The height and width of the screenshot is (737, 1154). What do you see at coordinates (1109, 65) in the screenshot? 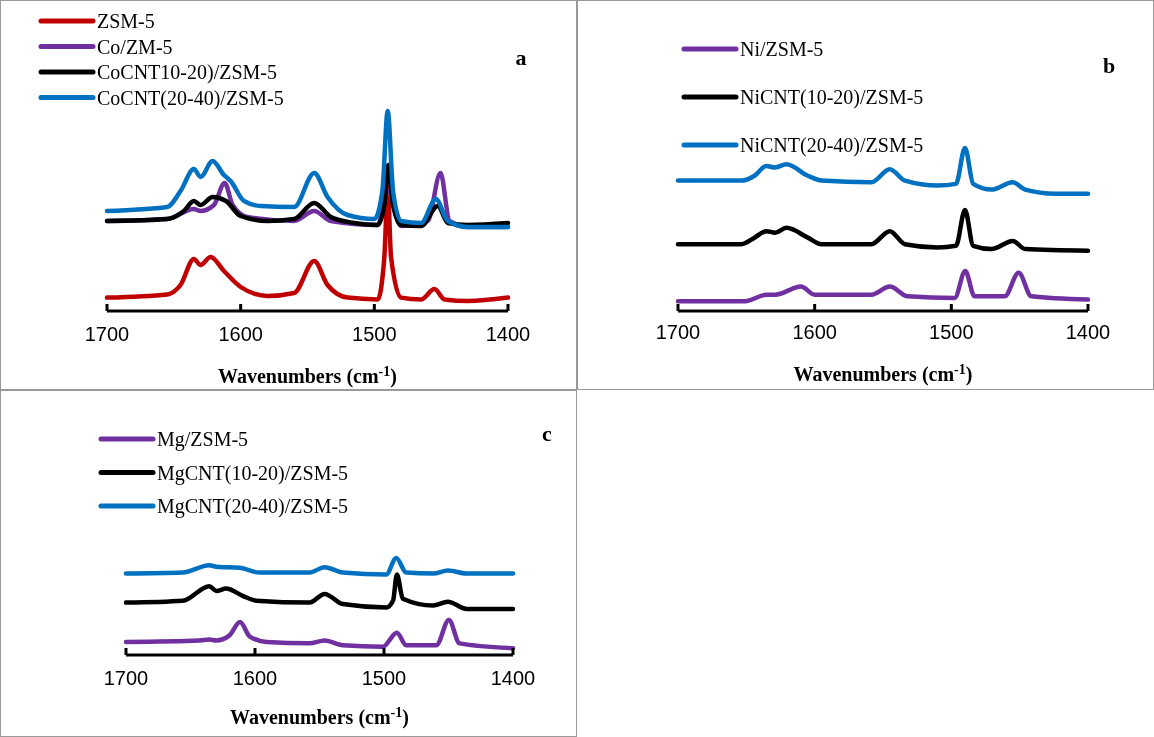
I see `text: b` at bounding box center [1109, 65].